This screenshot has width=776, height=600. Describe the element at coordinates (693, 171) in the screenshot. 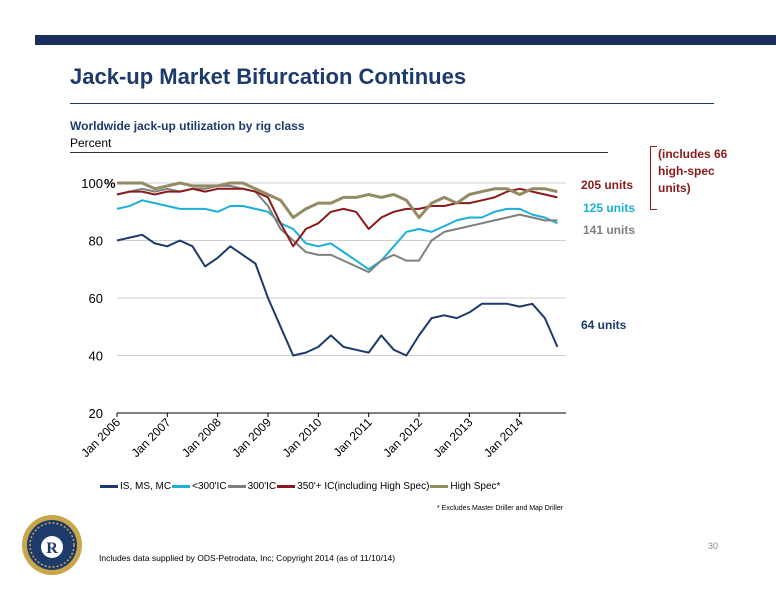

I see `bracket-note: (includes 66 high-spec units)` at that location.